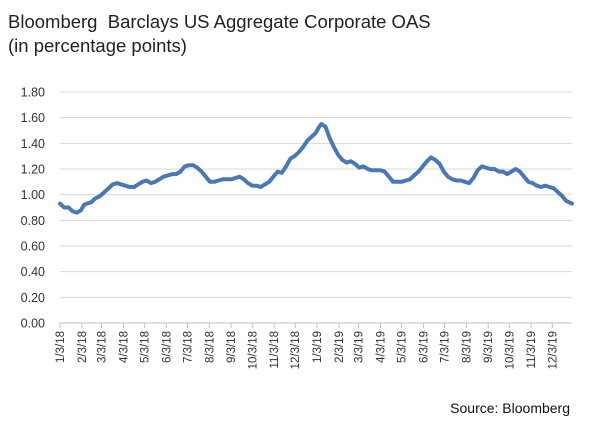 Image resolution: width=596 pixels, height=435 pixels. Describe the element at coordinates (33, 272) in the screenshot. I see `y-tick-label: 0.40` at that location.